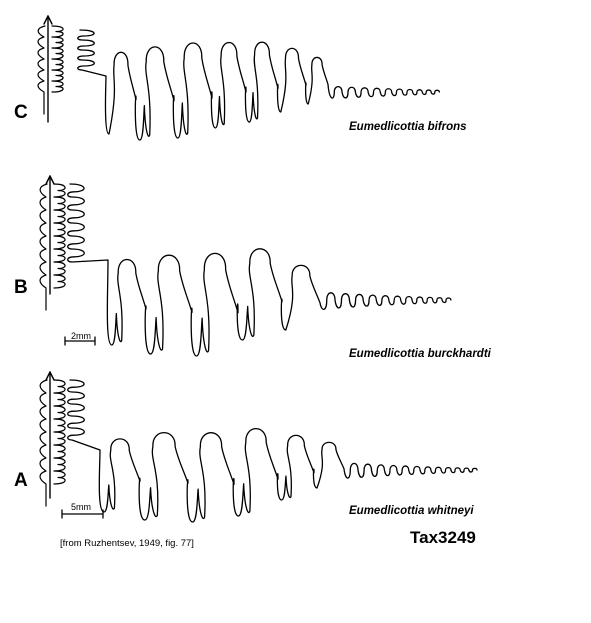 Image resolution: width=591 pixels, height=623 pixels. What do you see at coordinates (81, 336) in the screenshot?
I see `scale-label-b: 2mm` at bounding box center [81, 336].